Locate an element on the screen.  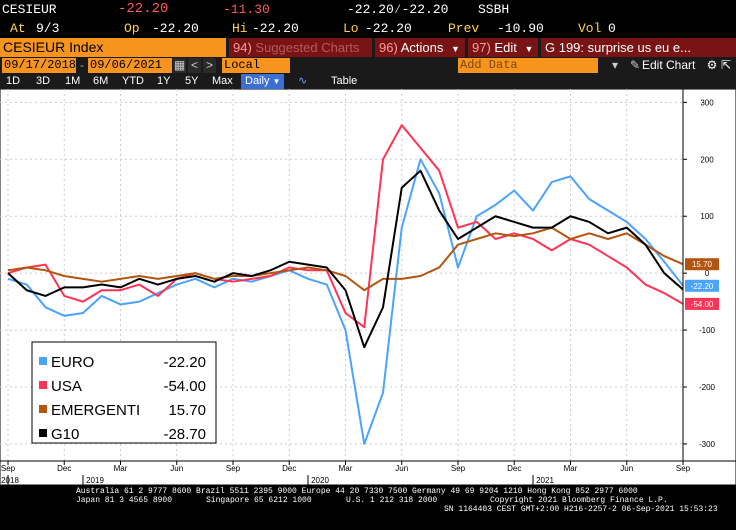
gear-icon: ⚙ is located at coordinates (712, 65).